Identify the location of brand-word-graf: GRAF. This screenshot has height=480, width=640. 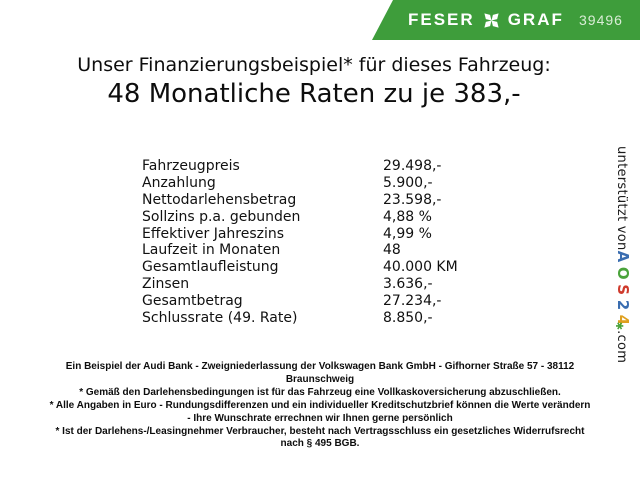
(535, 19).